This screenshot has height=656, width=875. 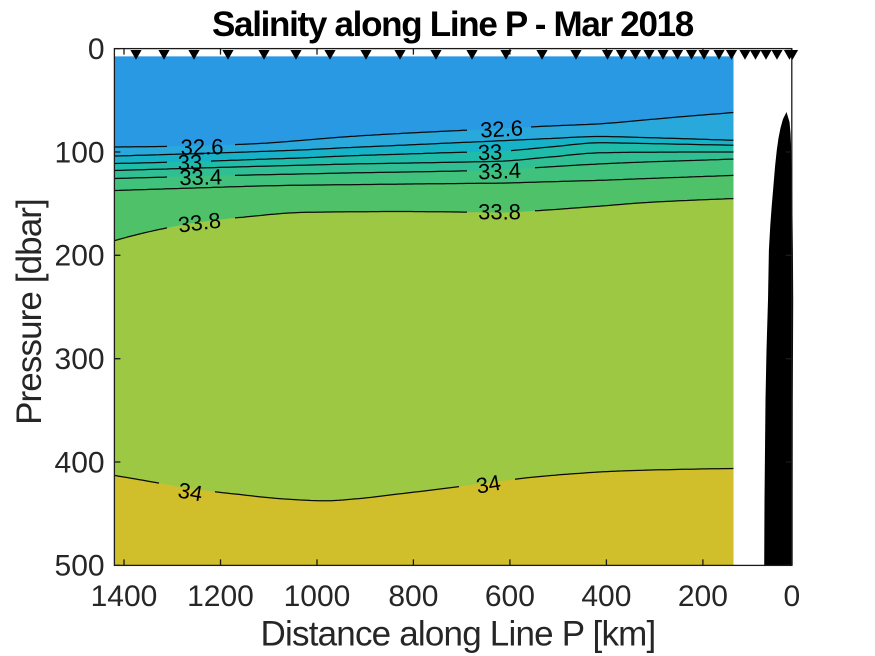 I want to click on svg-text: Distance along Line P [km], so click(x=458, y=634).